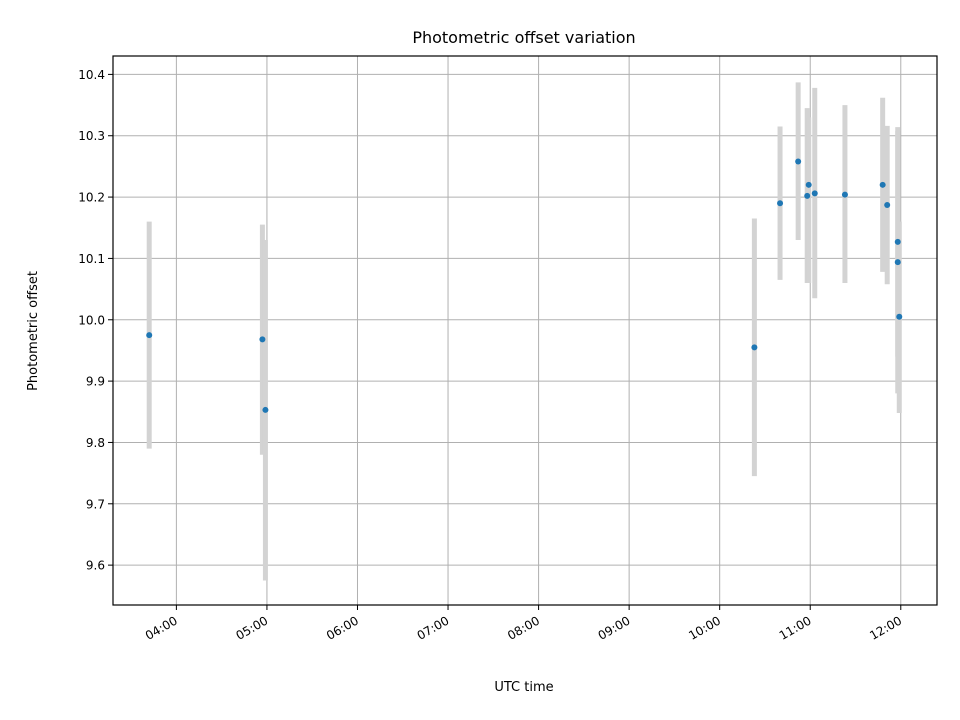  I want to click on x-axis-label: UTC time, so click(523, 687).